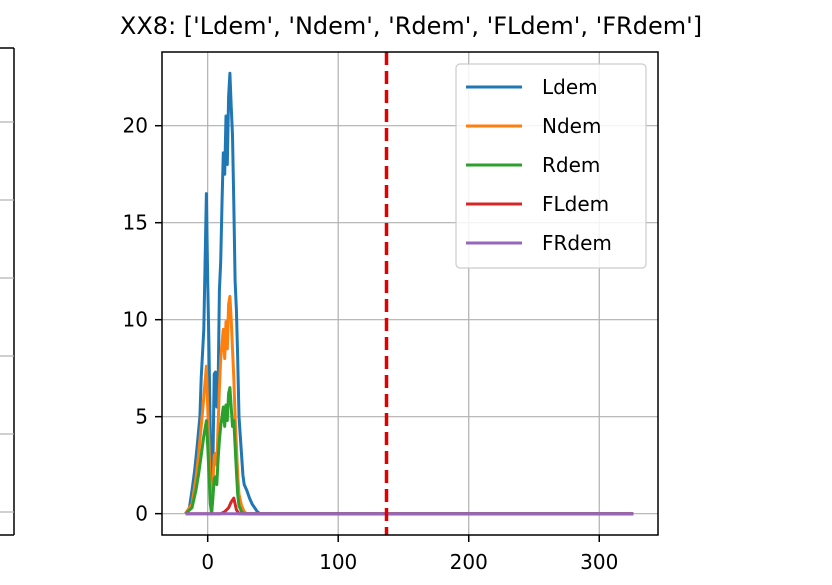 Image resolution: width=832 pixels, height=585 pixels. Describe the element at coordinates (135, 126) in the screenshot. I see `y-tick-label: 20` at that location.